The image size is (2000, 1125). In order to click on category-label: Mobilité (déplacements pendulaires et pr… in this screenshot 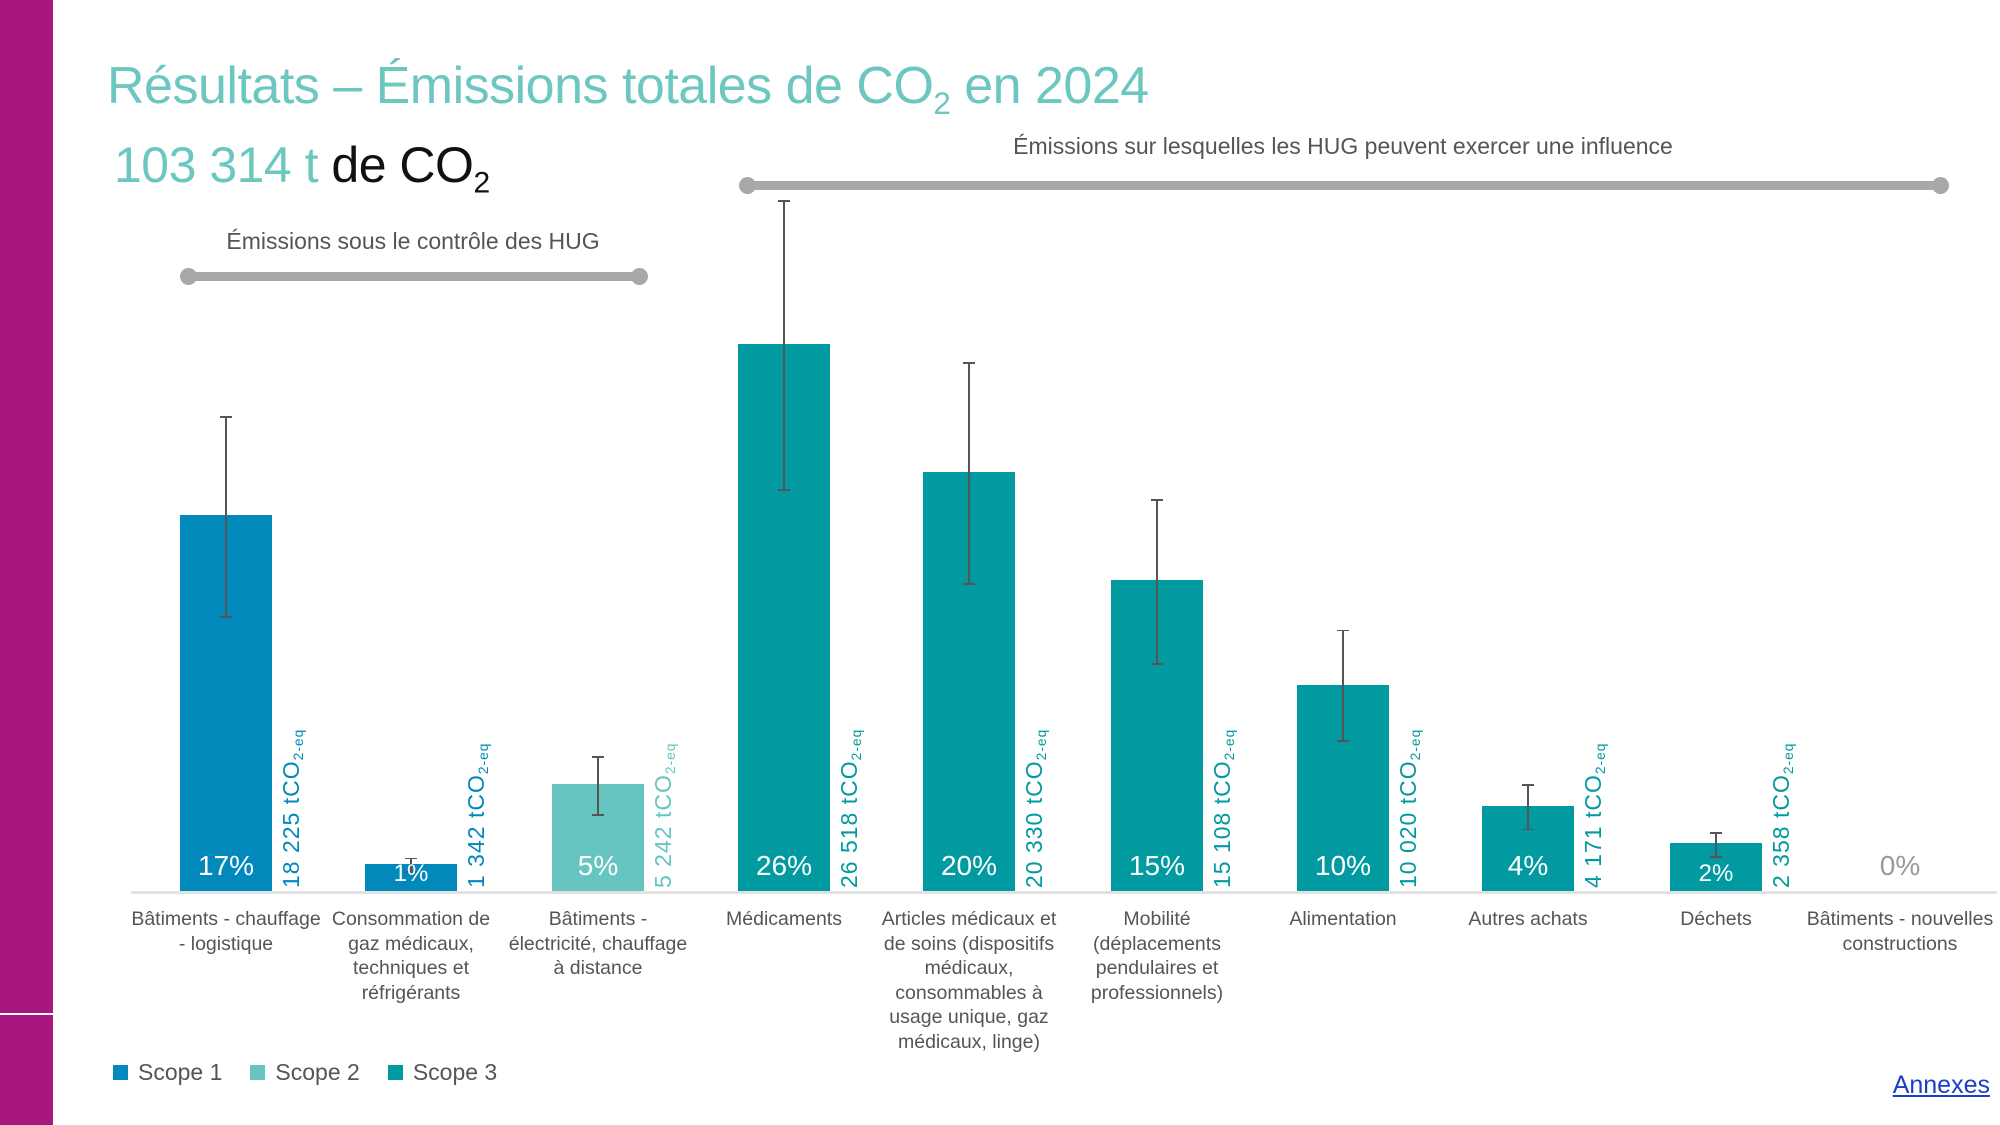, I will do `click(1157, 956)`.